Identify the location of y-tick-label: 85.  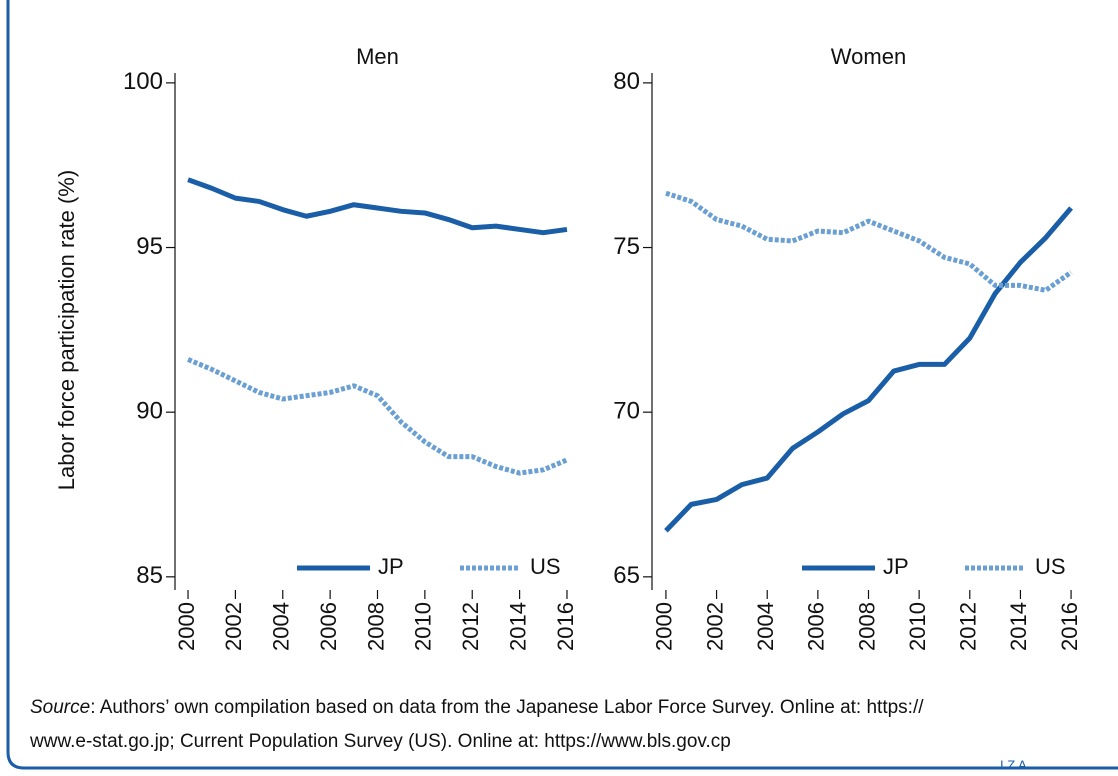
(149, 575).